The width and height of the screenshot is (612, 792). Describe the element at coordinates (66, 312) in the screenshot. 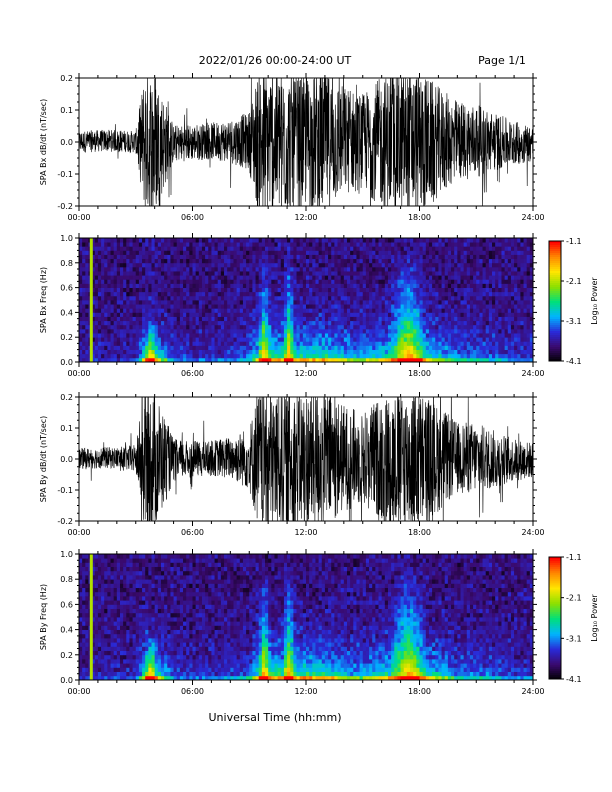

I see `y-tick-label: 0.4` at that location.